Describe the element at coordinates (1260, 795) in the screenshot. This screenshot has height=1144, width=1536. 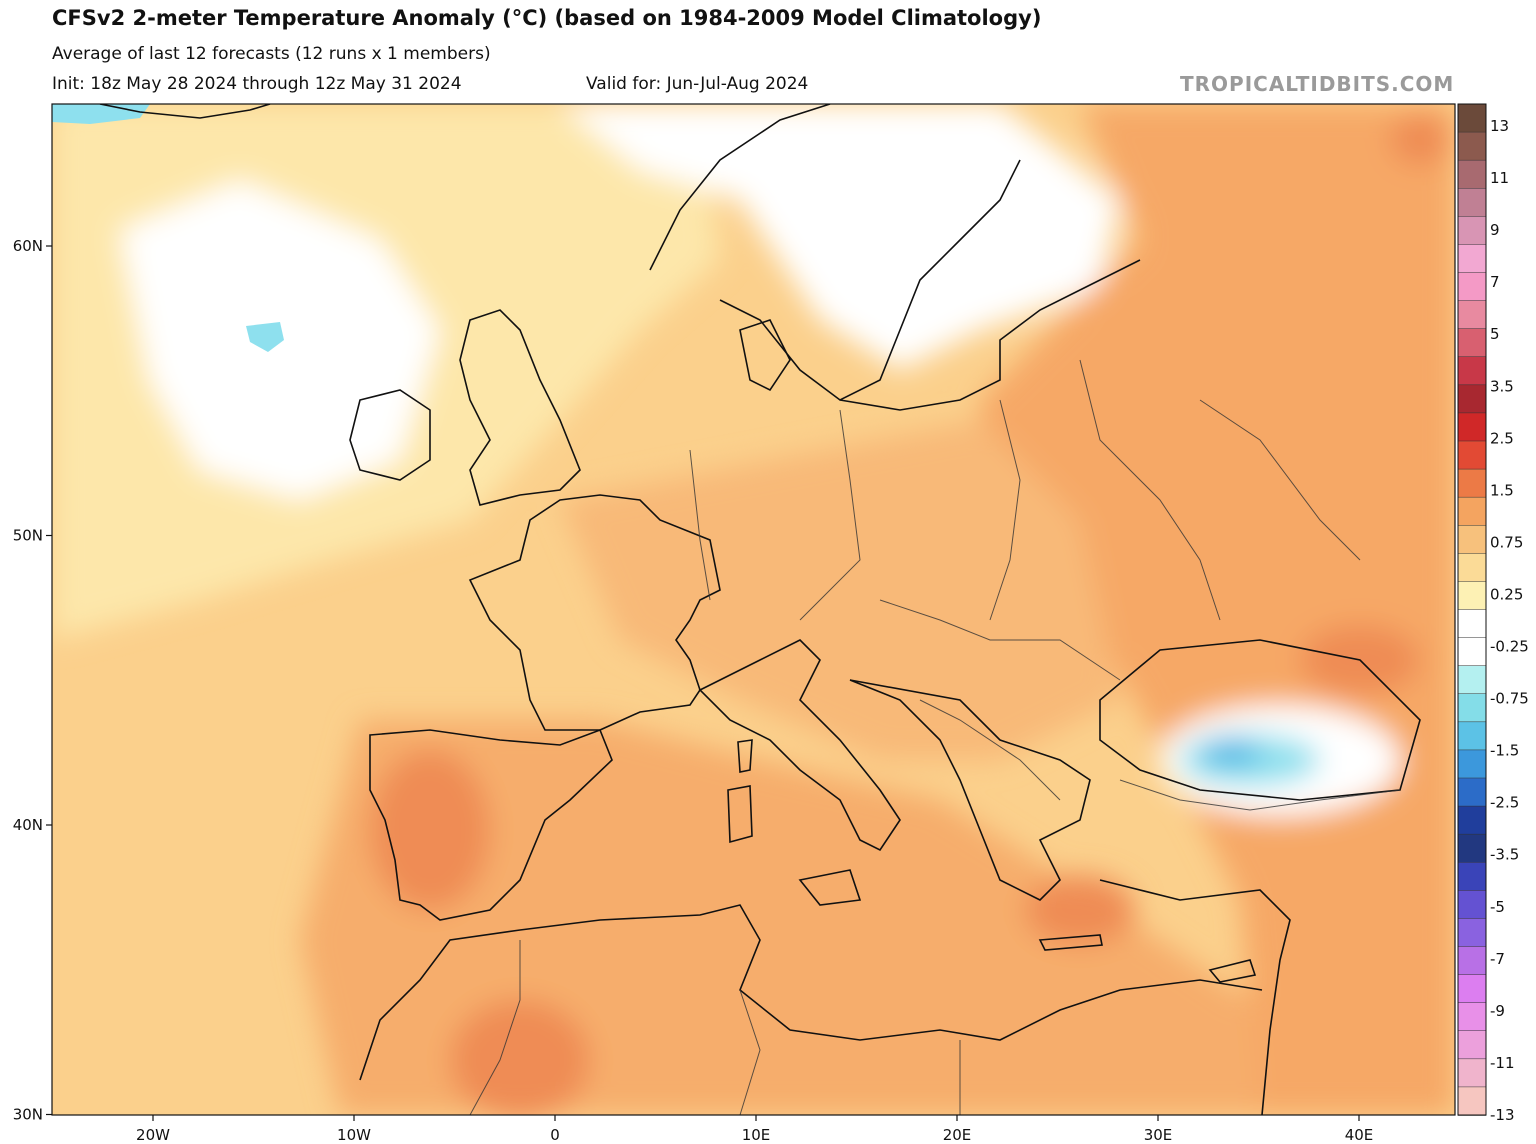
I see `border-tr-north` at that location.